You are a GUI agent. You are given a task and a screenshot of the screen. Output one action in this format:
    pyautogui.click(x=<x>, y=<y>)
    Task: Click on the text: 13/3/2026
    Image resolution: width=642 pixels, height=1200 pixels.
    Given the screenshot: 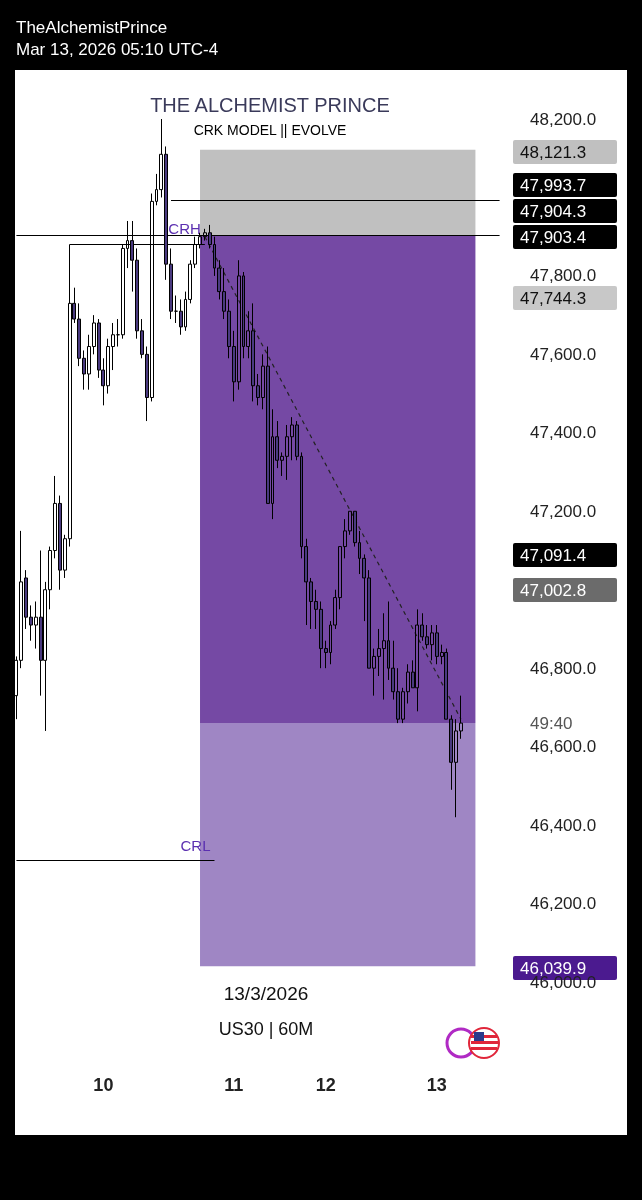 What is the action you would take?
    pyautogui.click(x=266, y=993)
    